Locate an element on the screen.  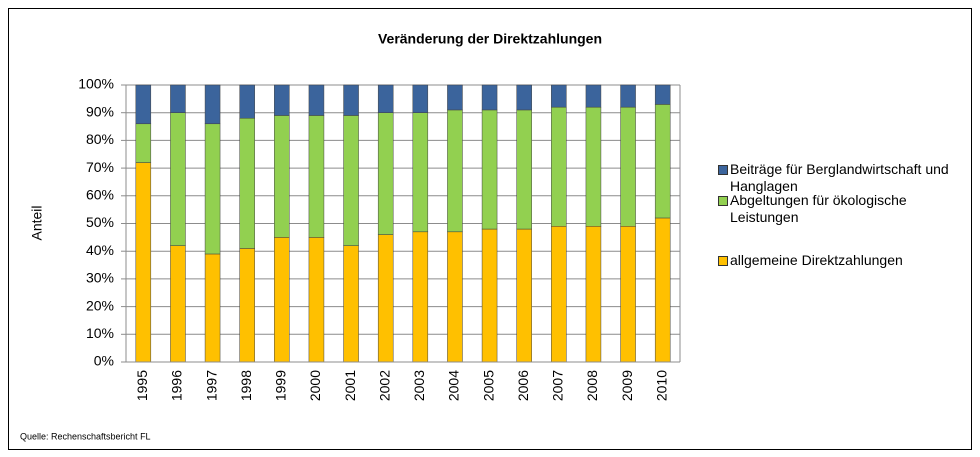
y-tick-label: 60% is located at coordinates (100, 195).